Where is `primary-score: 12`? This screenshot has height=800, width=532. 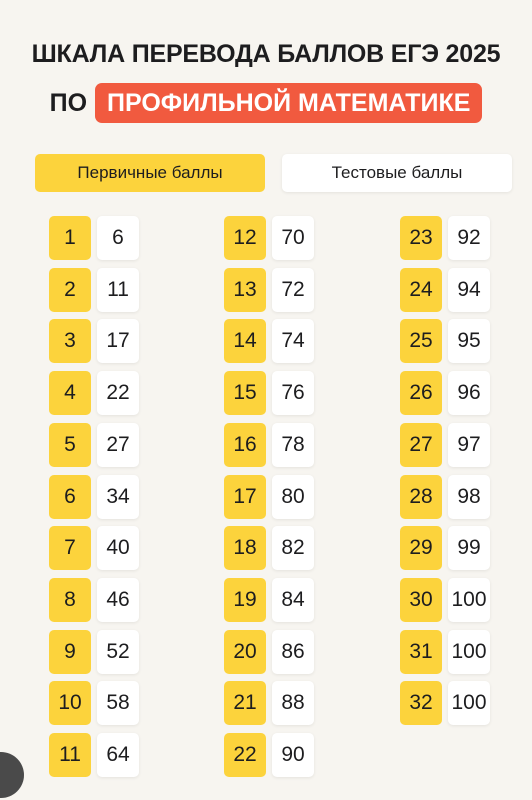
primary-score: 12 is located at coordinates (245, 238).